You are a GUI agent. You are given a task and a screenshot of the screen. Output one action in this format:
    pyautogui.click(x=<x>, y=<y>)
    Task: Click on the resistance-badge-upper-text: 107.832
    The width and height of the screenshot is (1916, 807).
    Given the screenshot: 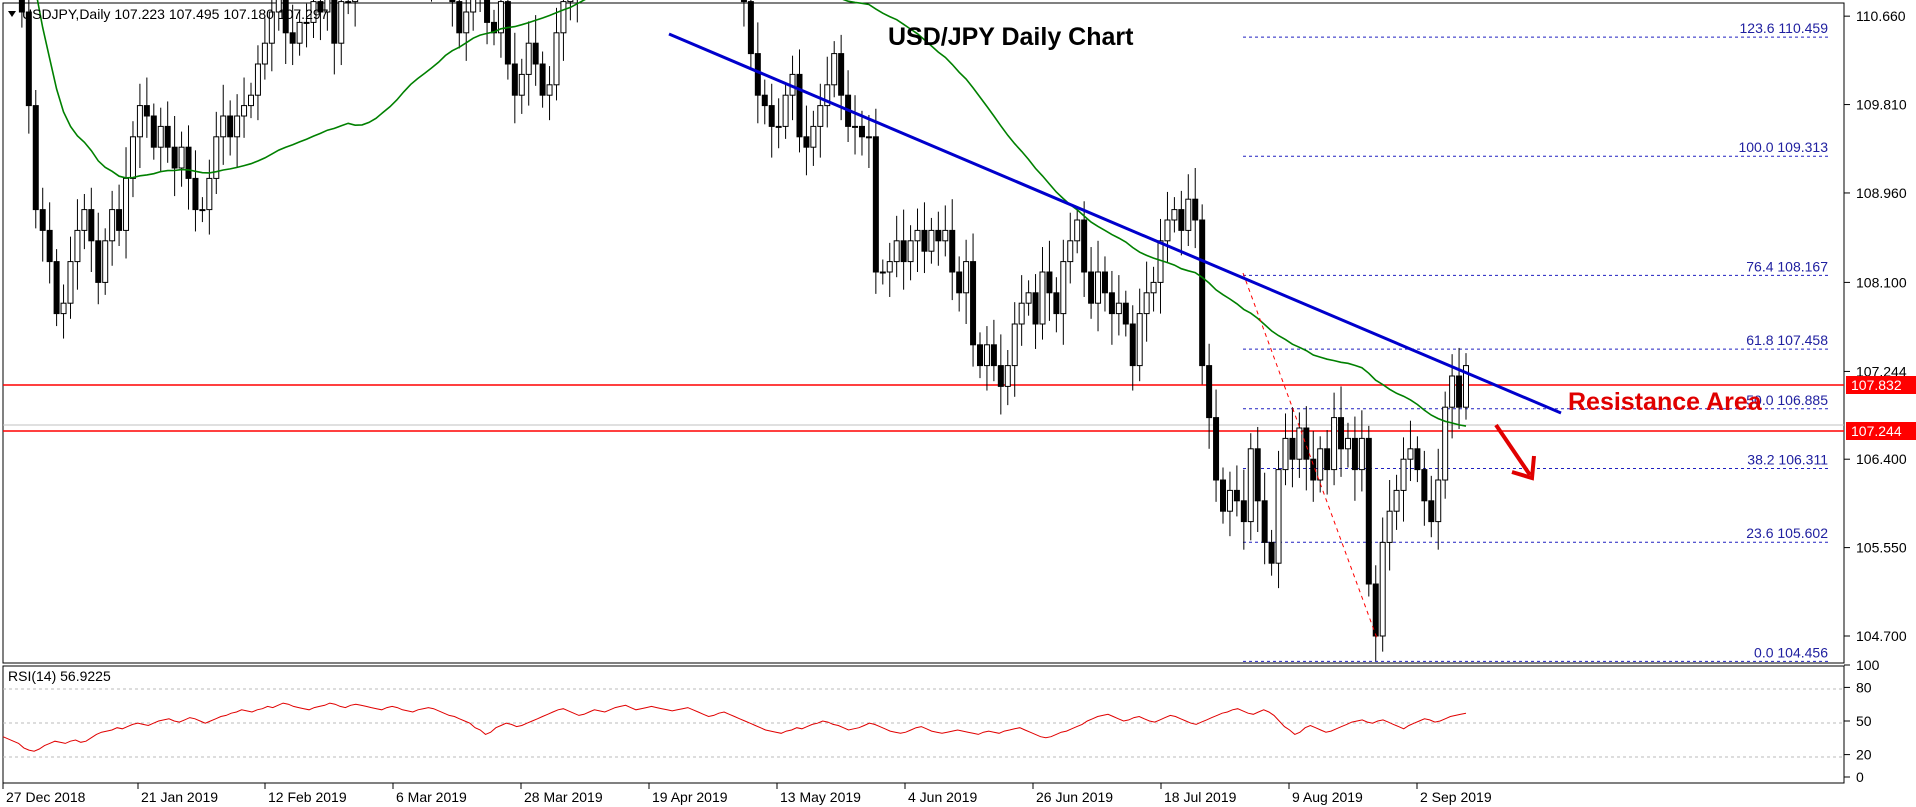 What is the action you would take?
    pyautogui.click(x=1876, y=385)
    